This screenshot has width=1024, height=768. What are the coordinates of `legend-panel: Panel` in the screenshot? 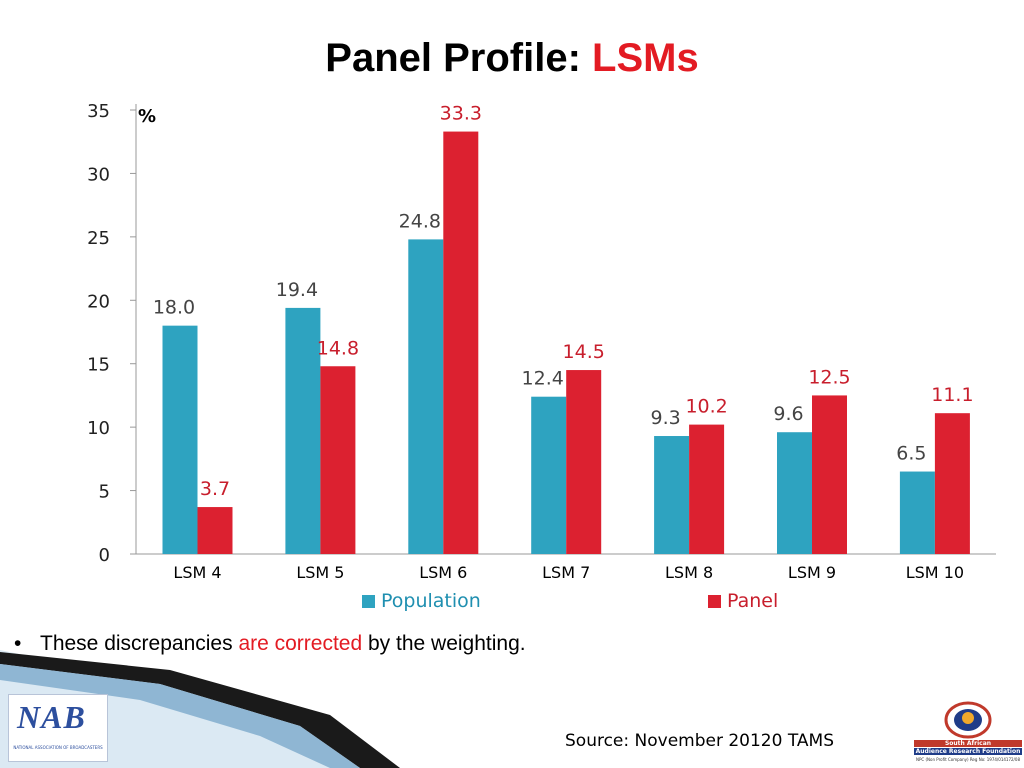 It's located at (743, 601).